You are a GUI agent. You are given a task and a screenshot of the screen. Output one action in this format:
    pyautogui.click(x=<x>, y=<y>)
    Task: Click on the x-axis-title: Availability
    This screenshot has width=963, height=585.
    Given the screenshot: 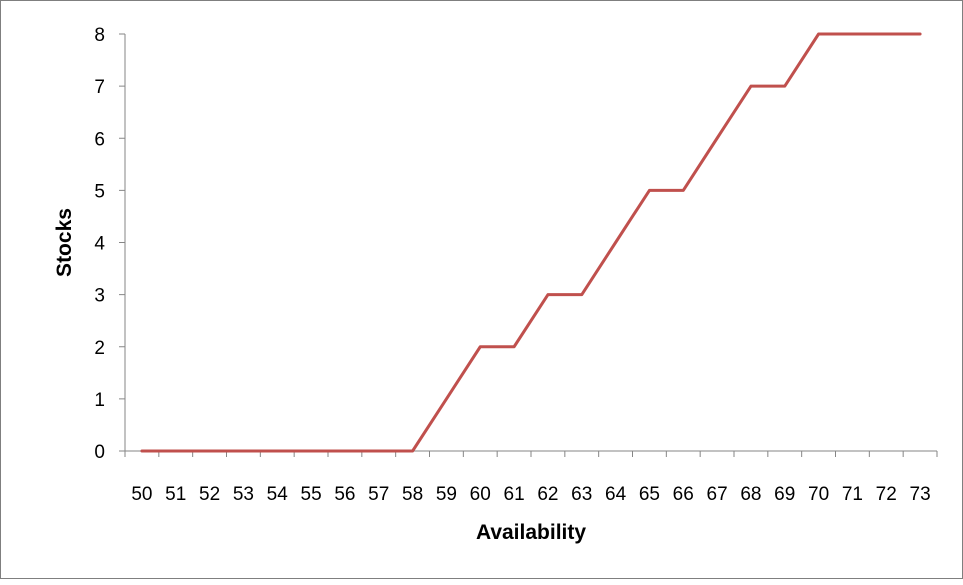 What is the action you would take?
    pyautogui.click(x=531, y=532)
    